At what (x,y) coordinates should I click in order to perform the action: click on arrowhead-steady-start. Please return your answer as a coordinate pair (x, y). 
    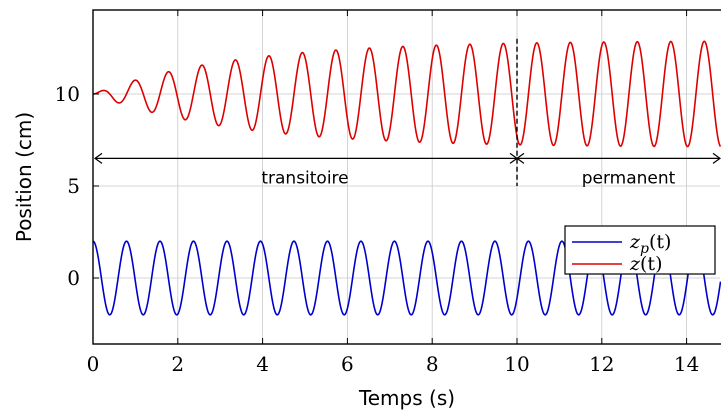
    Looking at the image, I should click on (520, 158).